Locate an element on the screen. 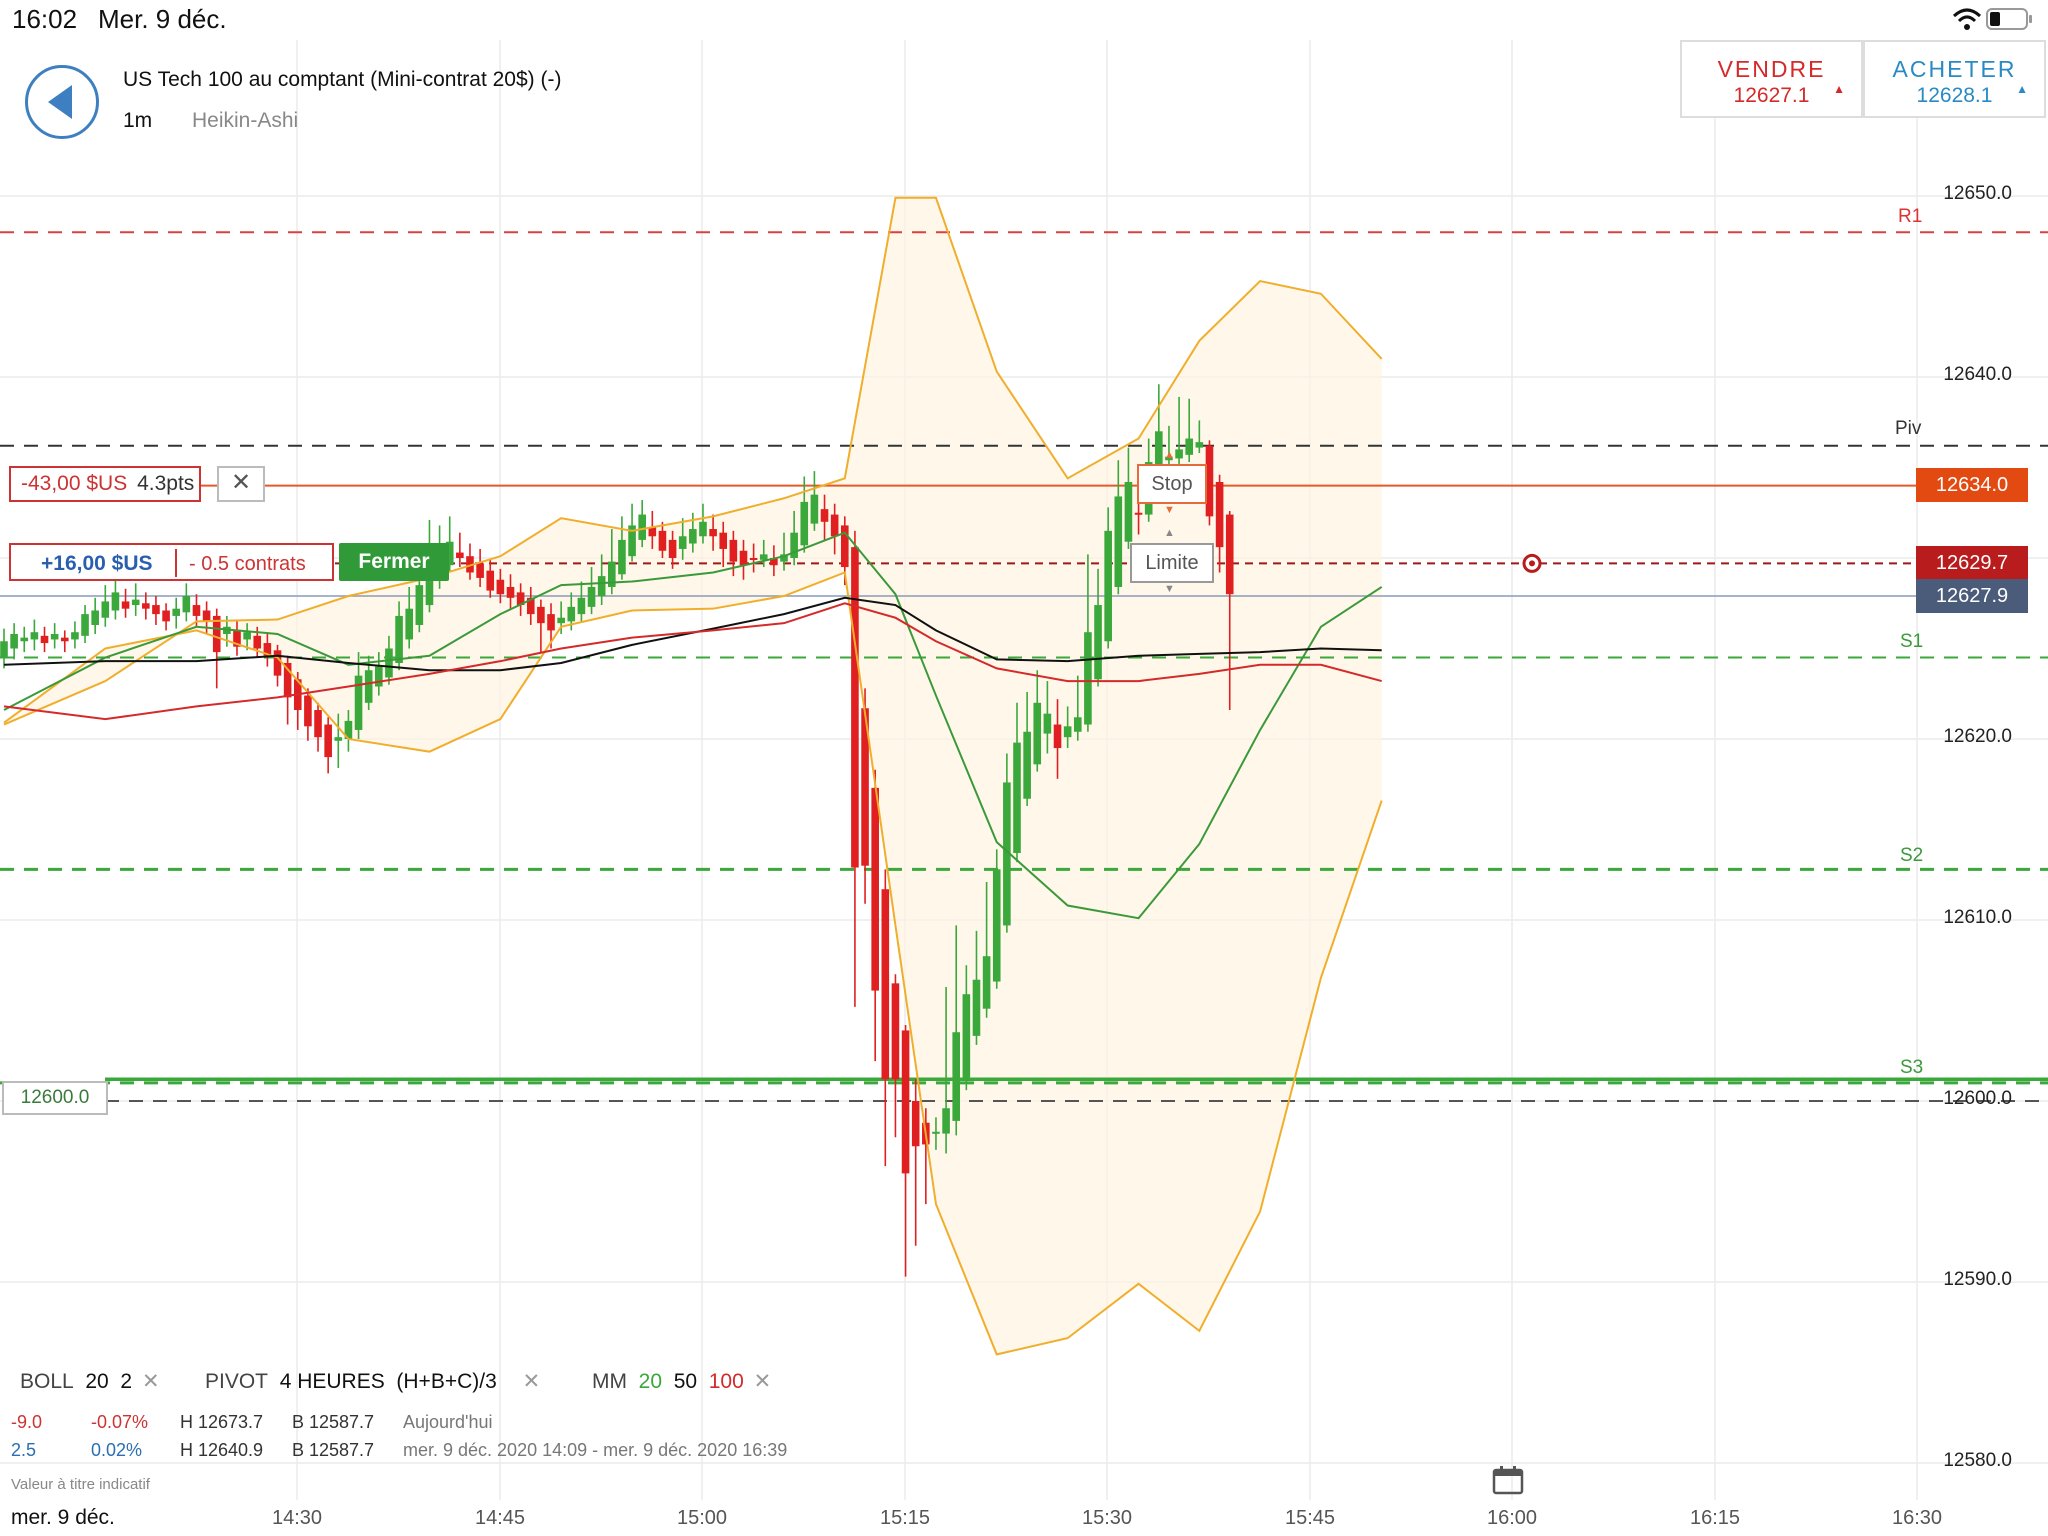 This screenshot has width=2048, height=1536. ma100-line is located at coordinates (692, 661).